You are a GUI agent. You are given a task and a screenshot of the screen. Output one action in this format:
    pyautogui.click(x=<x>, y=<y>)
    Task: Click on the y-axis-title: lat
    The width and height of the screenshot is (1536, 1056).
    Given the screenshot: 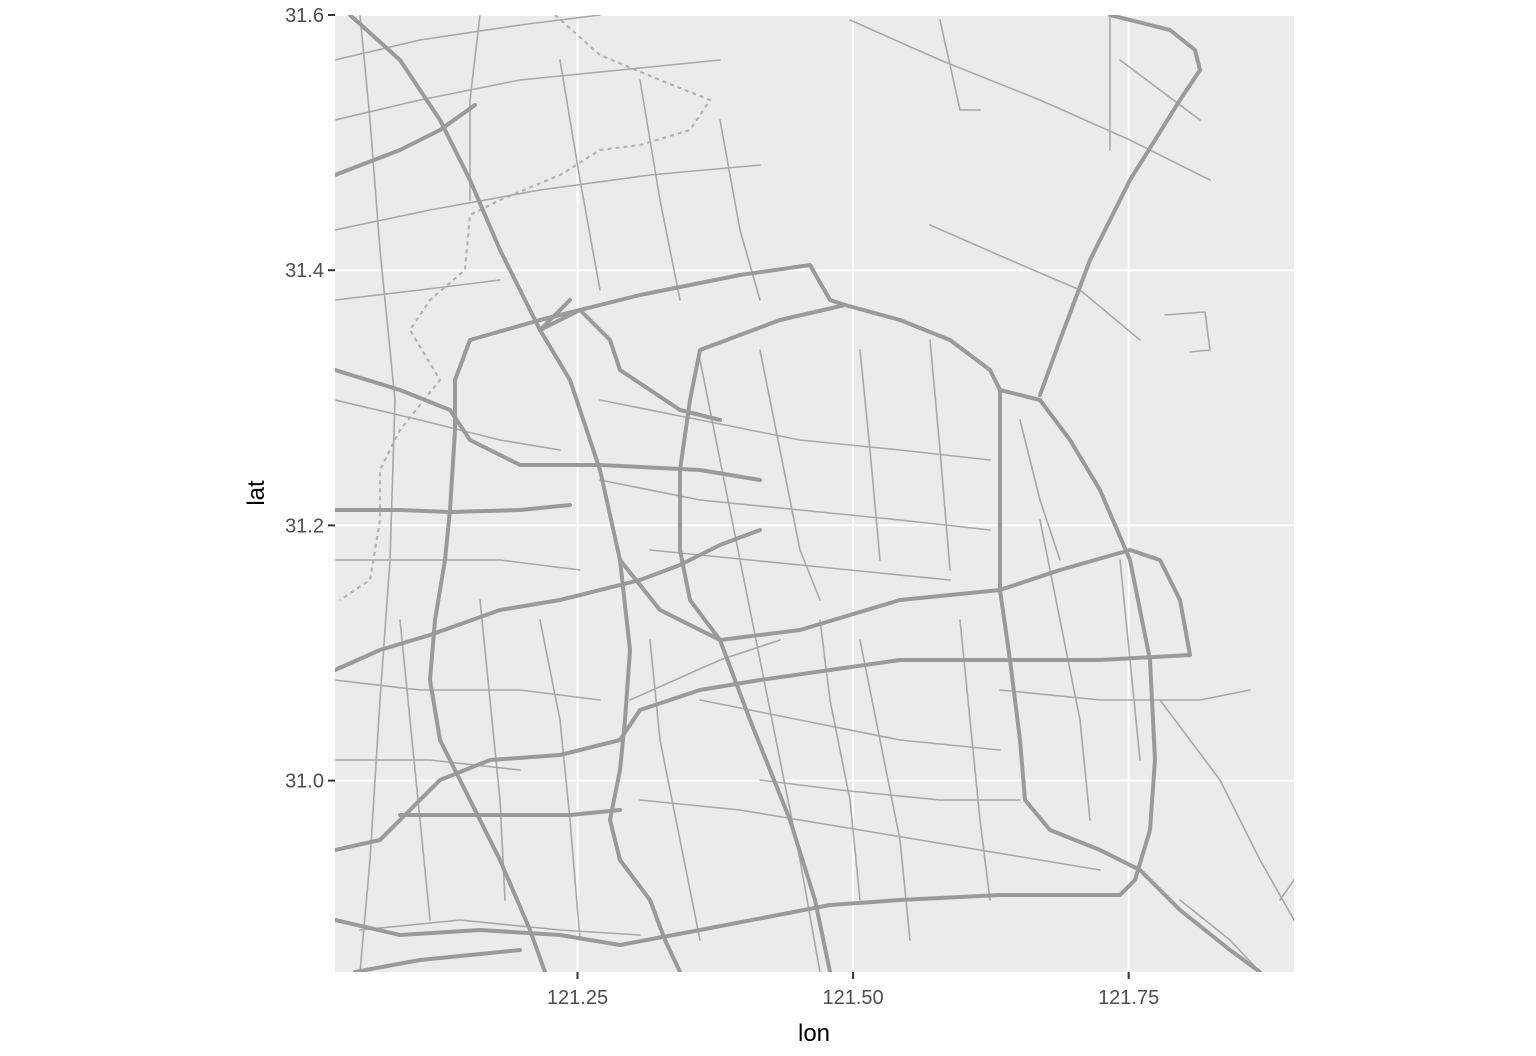 What is the action you would take?
    pyautogui.click(x=256, y=493)
    